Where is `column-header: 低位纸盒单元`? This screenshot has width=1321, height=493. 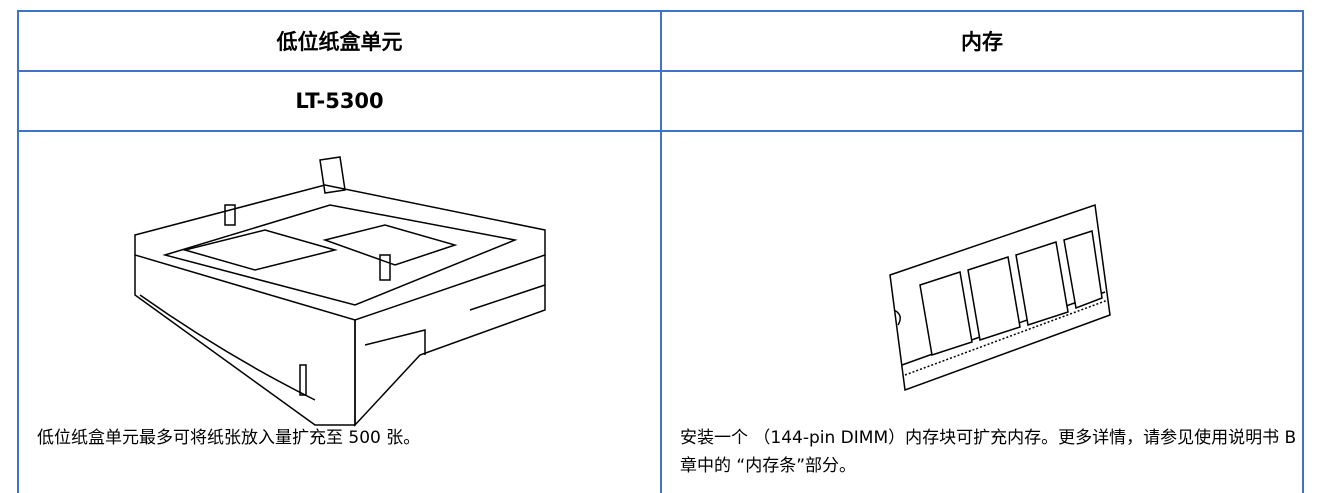
column-header: 低位纸盒单元 is located at coordinates (339, 42).